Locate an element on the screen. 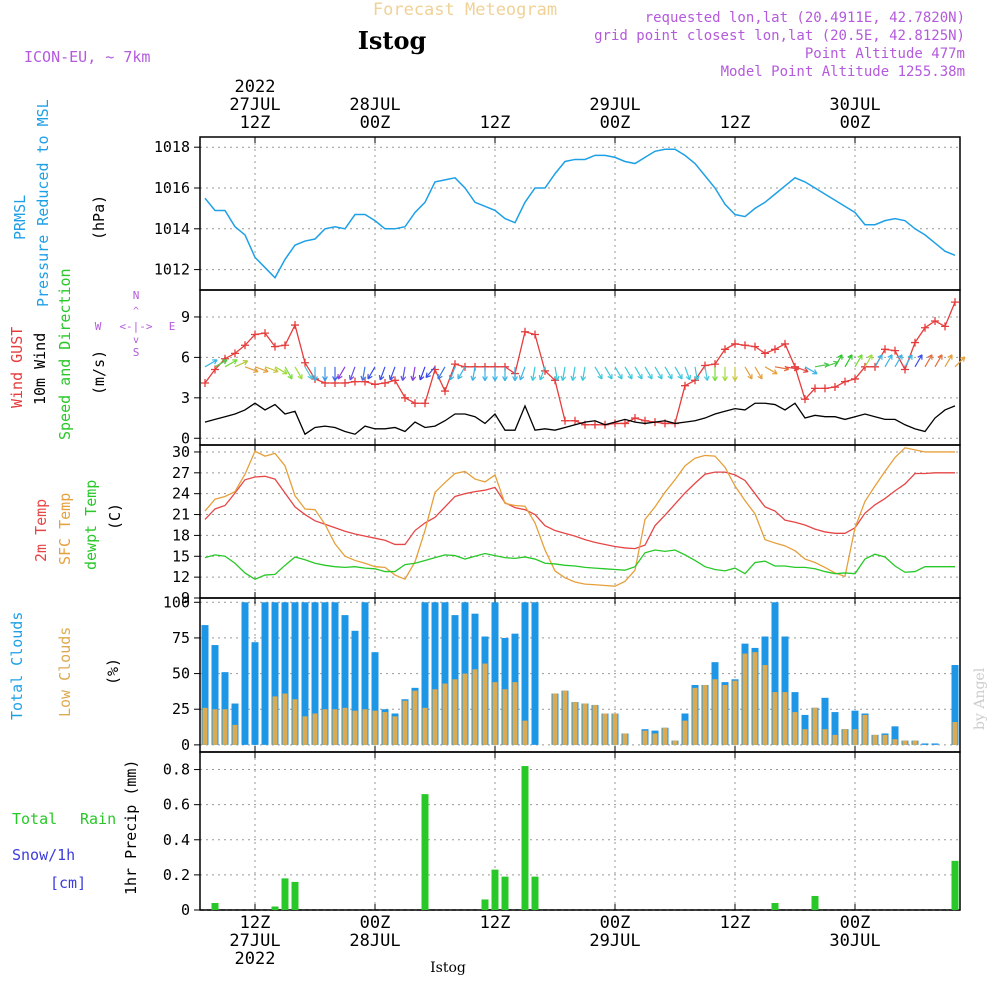  pressure-label: Pressure Reduced to MSL is located at coordinates (43, 203).